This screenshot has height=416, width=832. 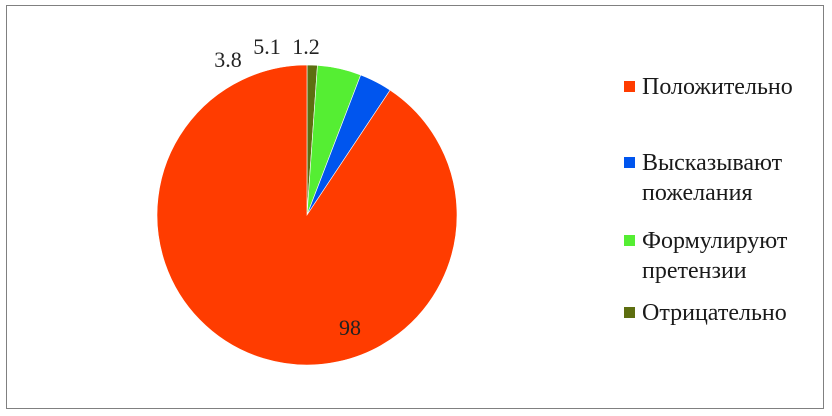 What do you see at coordinates (717, 87) in the screenshot?
I see `legend-label: Положительно` at bounding box center [717, 87].